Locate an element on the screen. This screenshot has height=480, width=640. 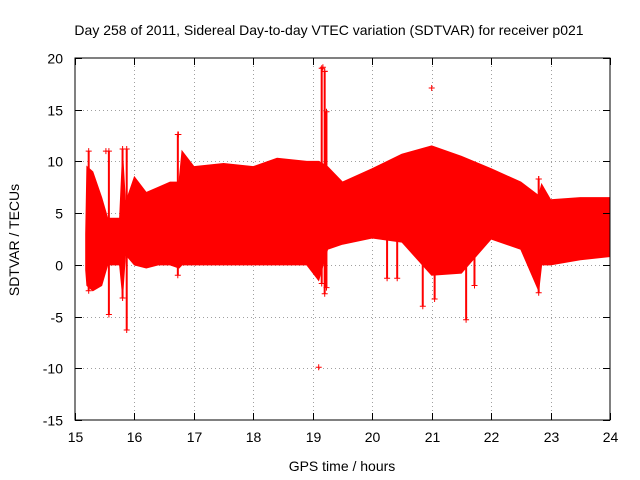
x-tick-label: 17 is located at coordinates (195, 437).